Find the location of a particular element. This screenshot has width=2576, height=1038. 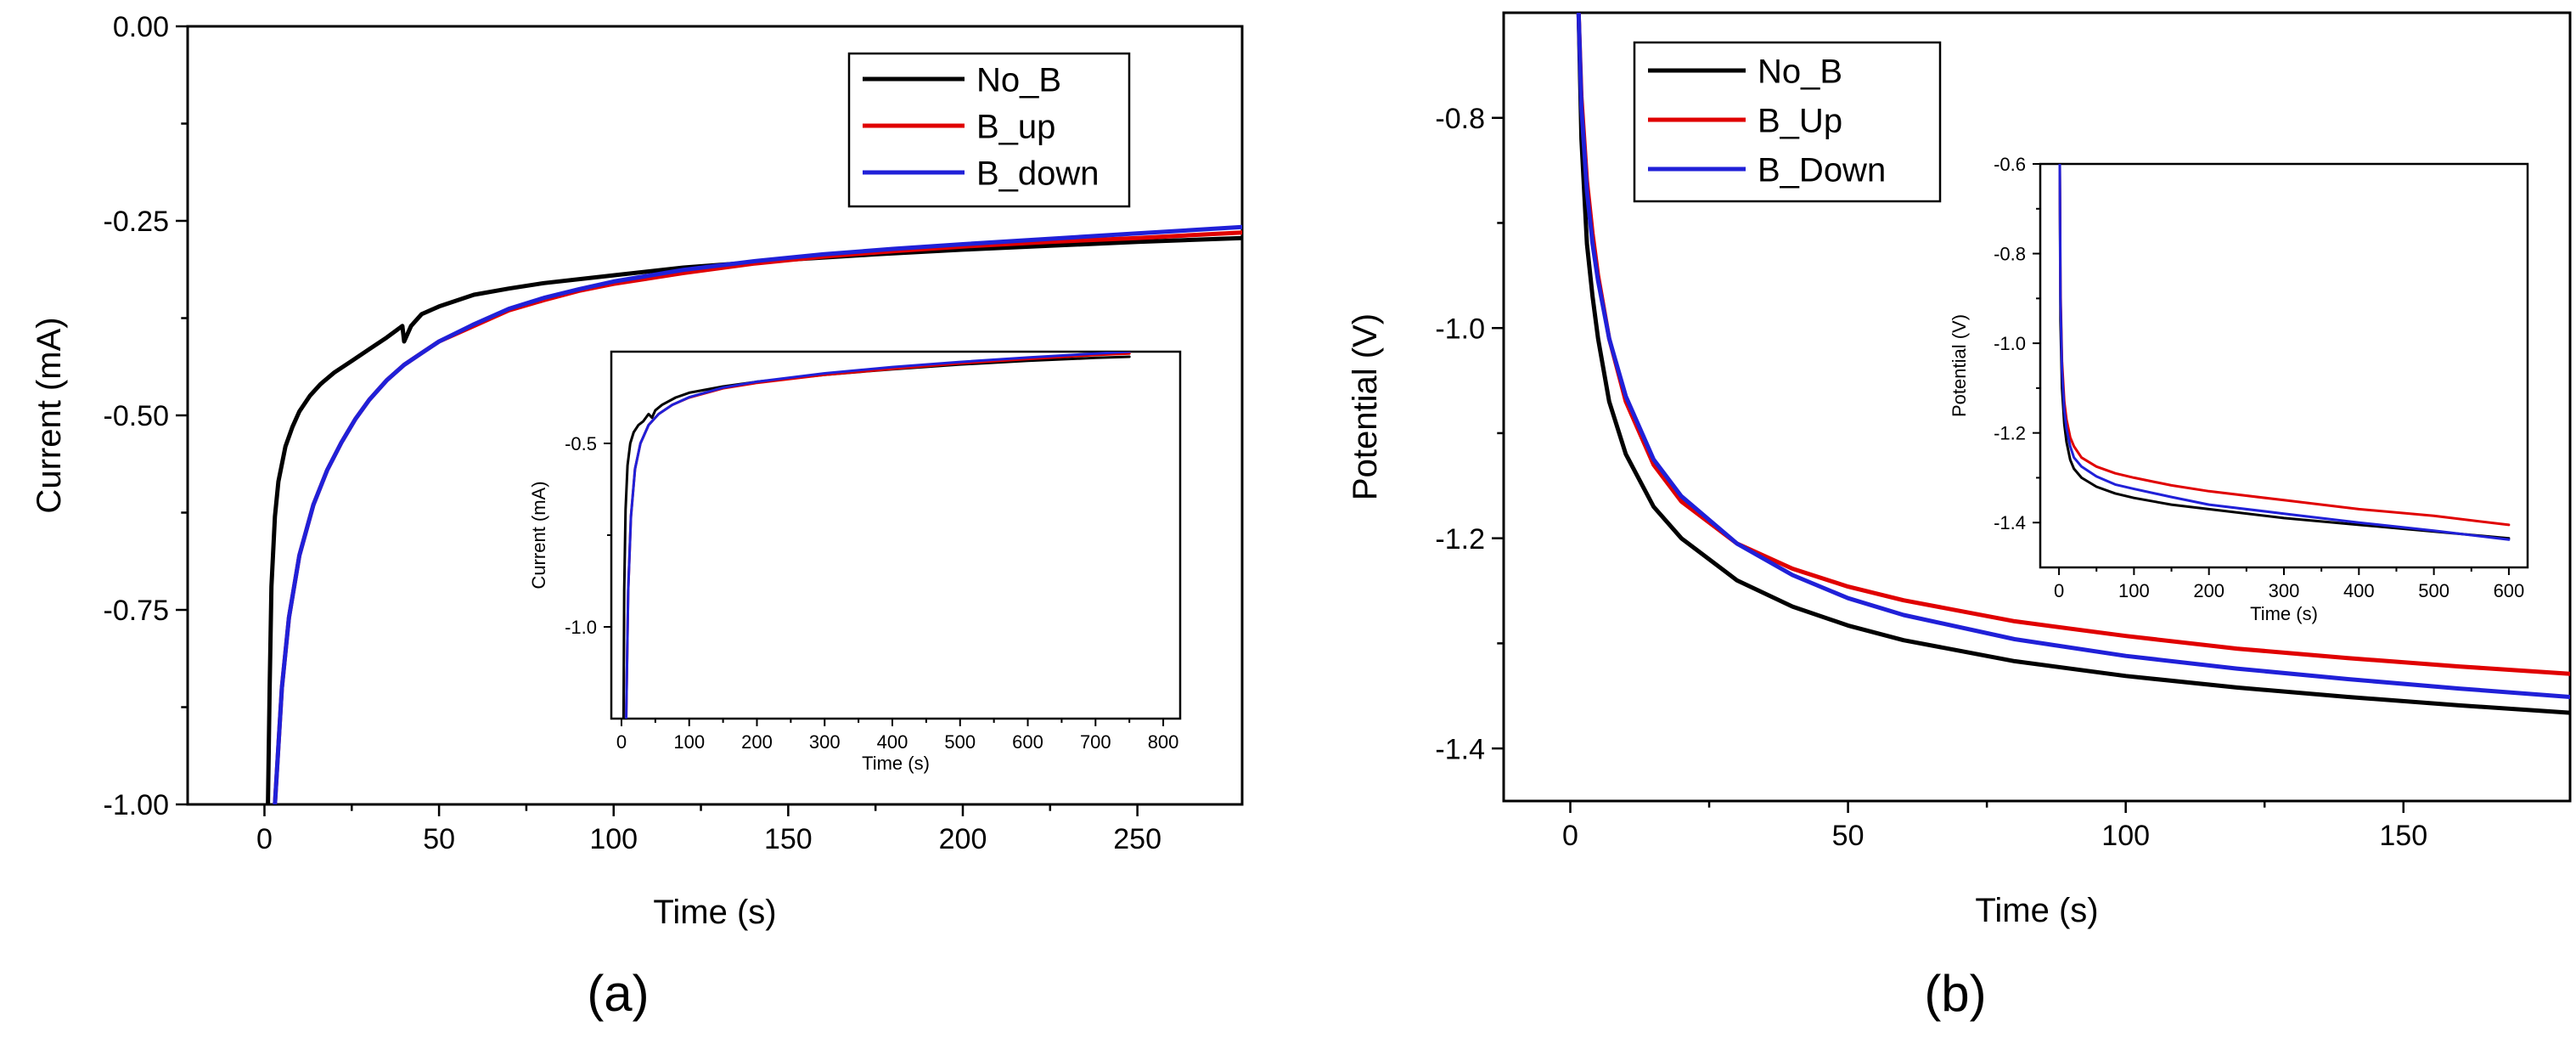

panel-a-inset-x-tick-label: 300 is located at coordinates (825, 742).